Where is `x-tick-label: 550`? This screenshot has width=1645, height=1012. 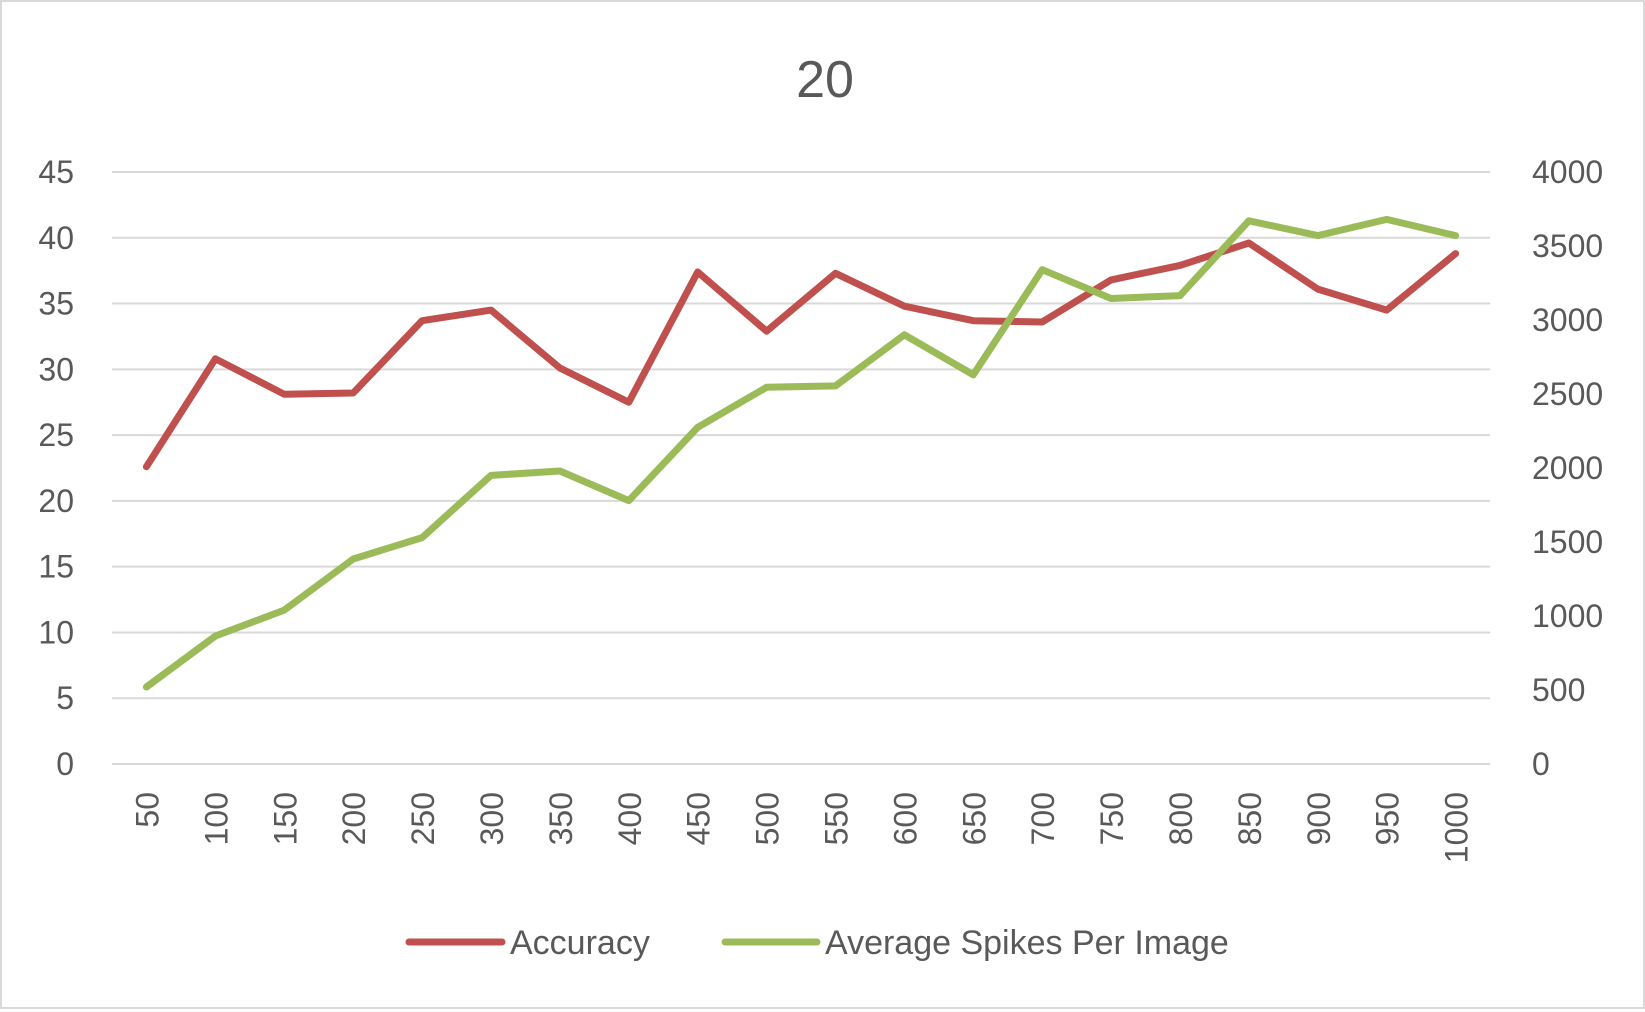
x-tick-label: 550 is located at coordinates (836, 818).